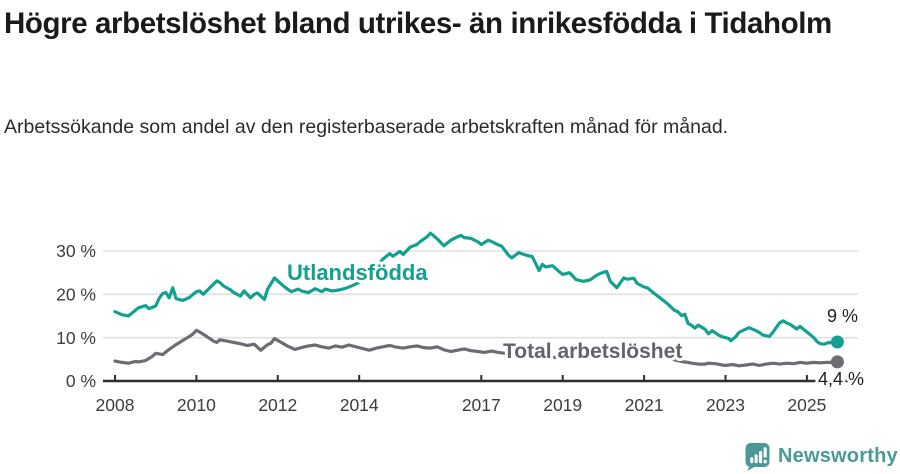 Image resolution: width=900 pixels, height=474 pixels. I want to click on x-tick-label-2014: 2014, so click(359, 405).